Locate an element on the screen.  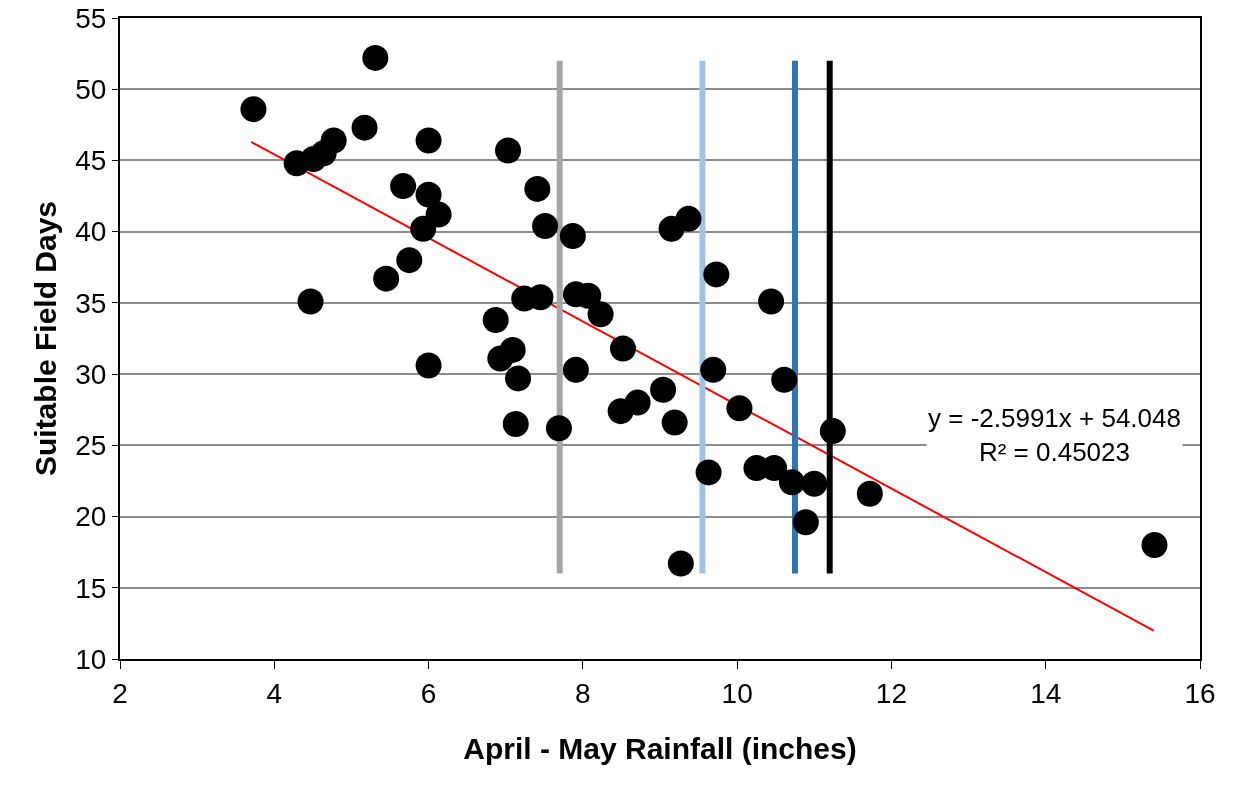
x-tick-label: 6 is located at coordinates (428, 693).